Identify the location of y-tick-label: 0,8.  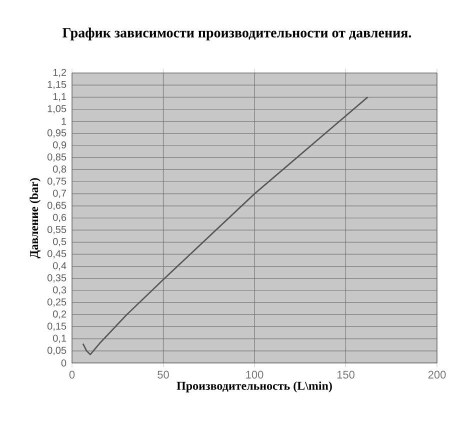
(59, 170).